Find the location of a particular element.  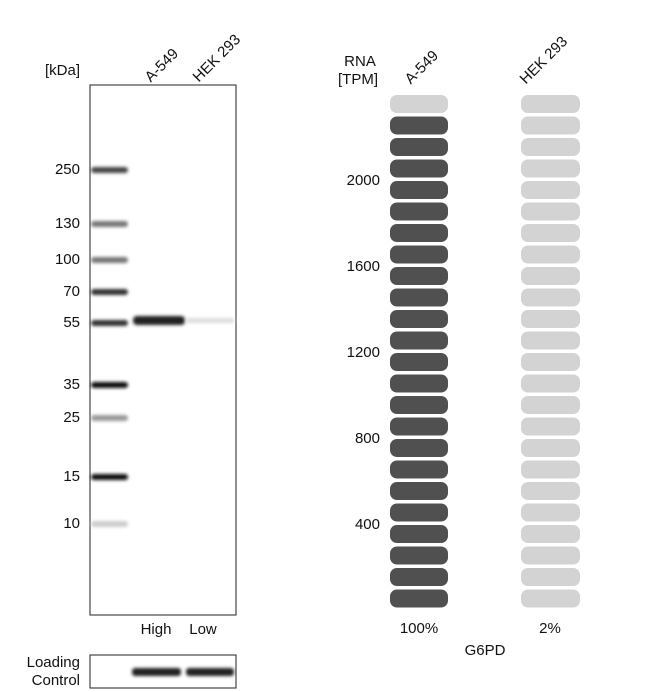

gene-name: G6PD is located at coordinates (485, 650).